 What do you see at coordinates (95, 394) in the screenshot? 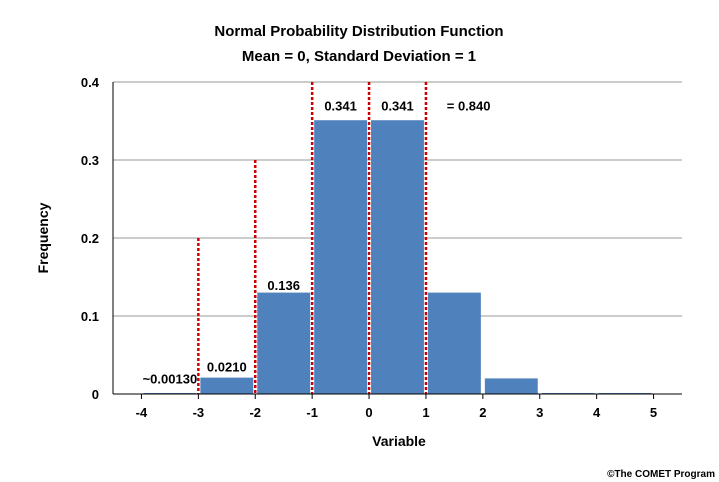
I see `y-tick-label: 0` at bounding box center [95, 394].